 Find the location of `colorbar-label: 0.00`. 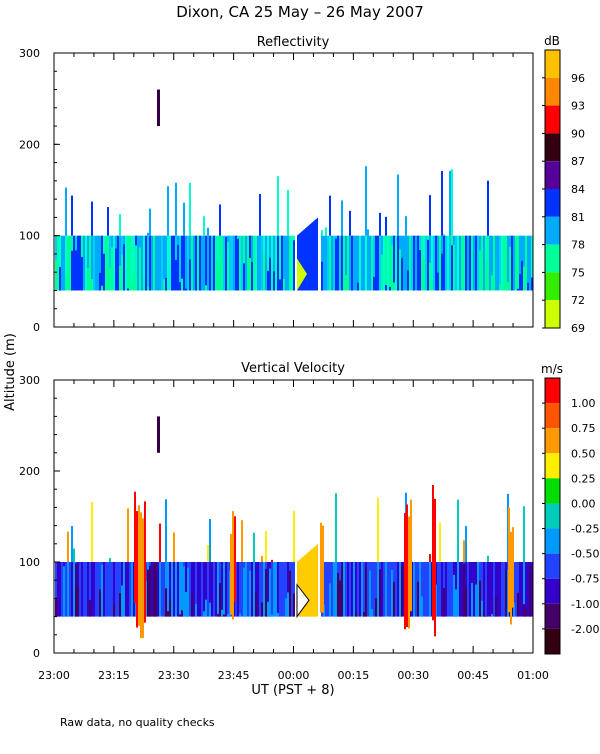

colorbar-label: 0.00 is located at coordinates (583, 503).